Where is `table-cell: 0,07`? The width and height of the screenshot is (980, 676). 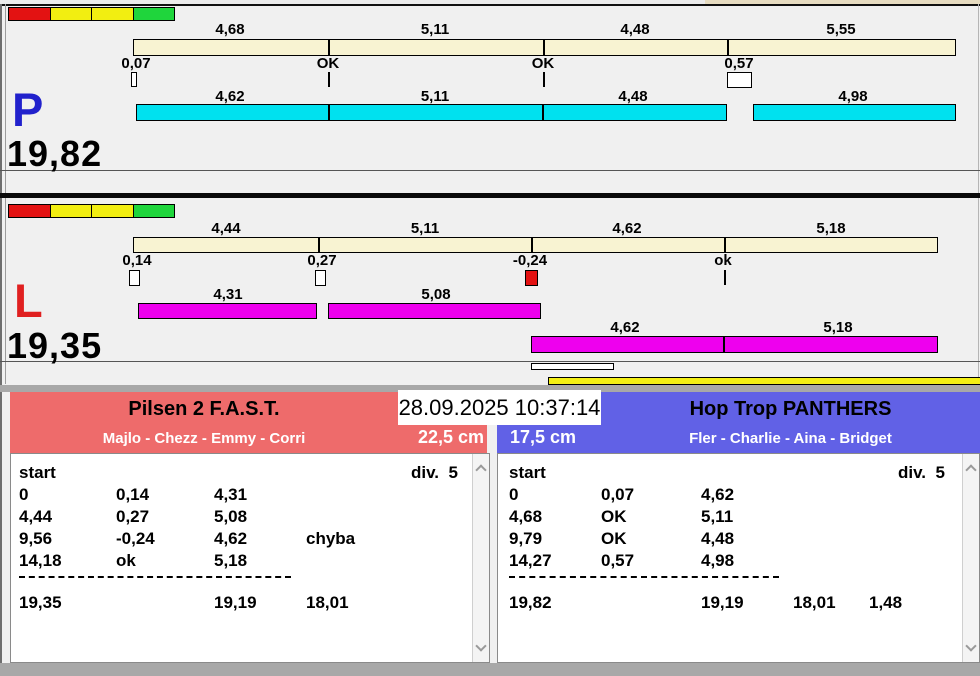
table-cell: 0,07 is located at coordinates (618, 494).